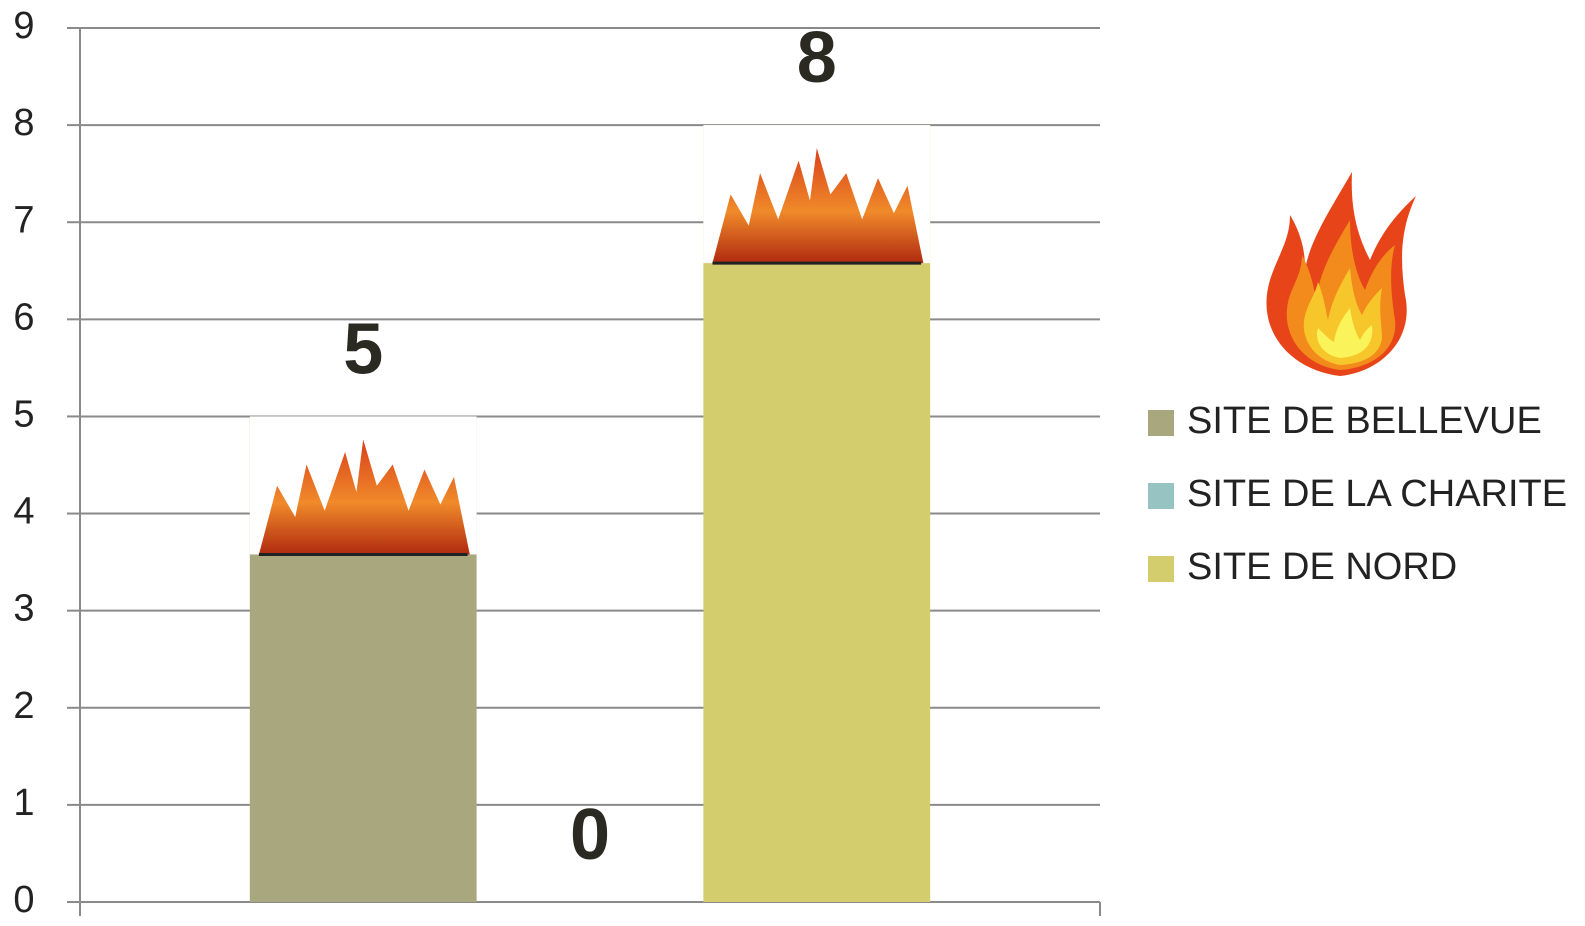  Describe the element at coordinates (23, 706) in the screenshot. I see `y-tick-label: 2` at that location.